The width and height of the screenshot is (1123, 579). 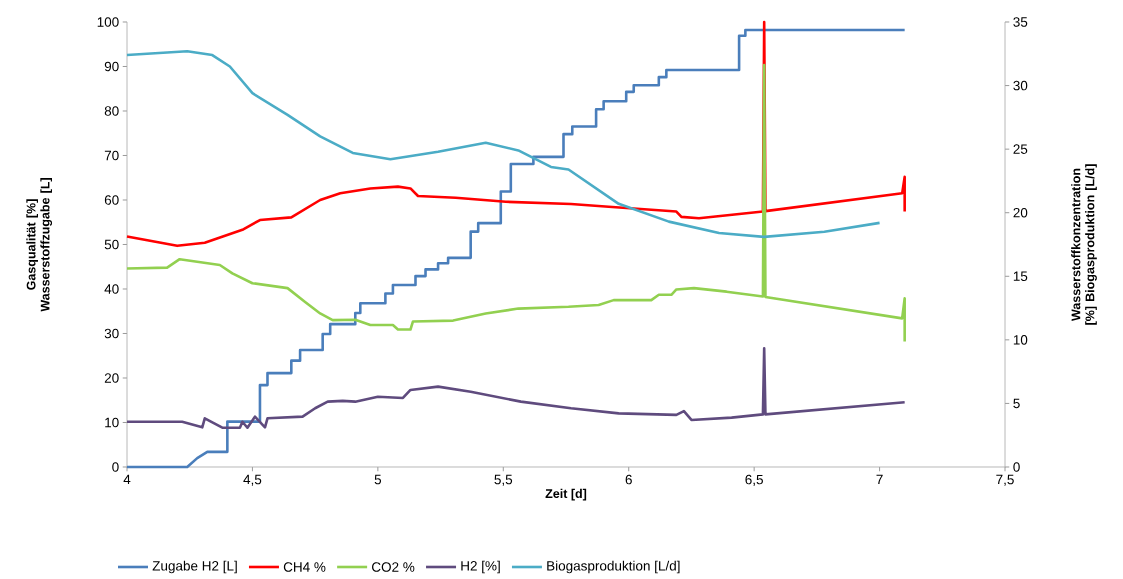 I want to click on x-tick-label: 4,5, so click(x=252, y=480).